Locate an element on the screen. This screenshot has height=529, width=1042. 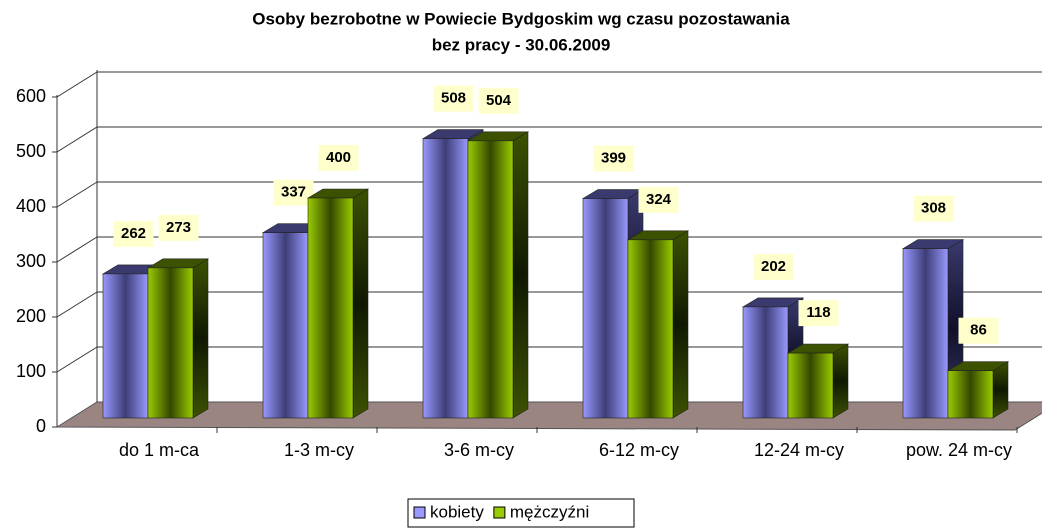
y-tick-label: 0 is located at coordinates (41, 426).